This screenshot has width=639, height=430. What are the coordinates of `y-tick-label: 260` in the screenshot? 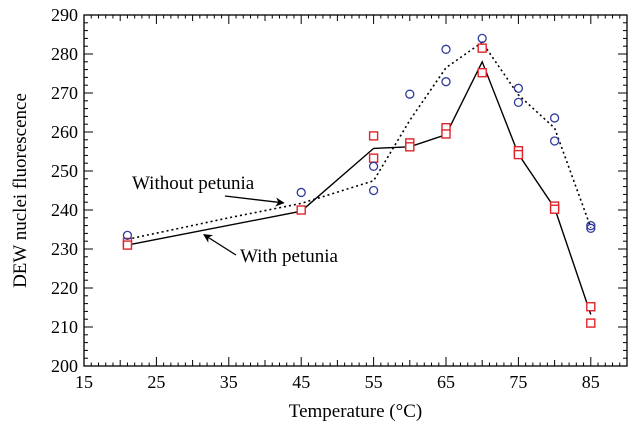 It's located at (64, 132).